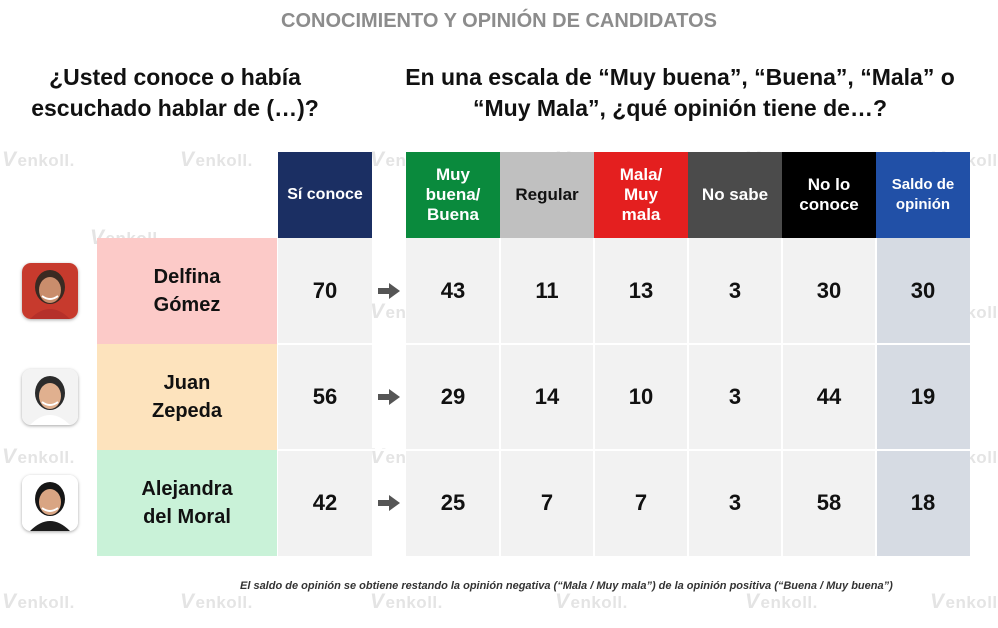 This screenshot has height=628, width=998. Describe the element at coordinates (923, 291) in the screenshot. I see `value-saldo: 30` at that location.